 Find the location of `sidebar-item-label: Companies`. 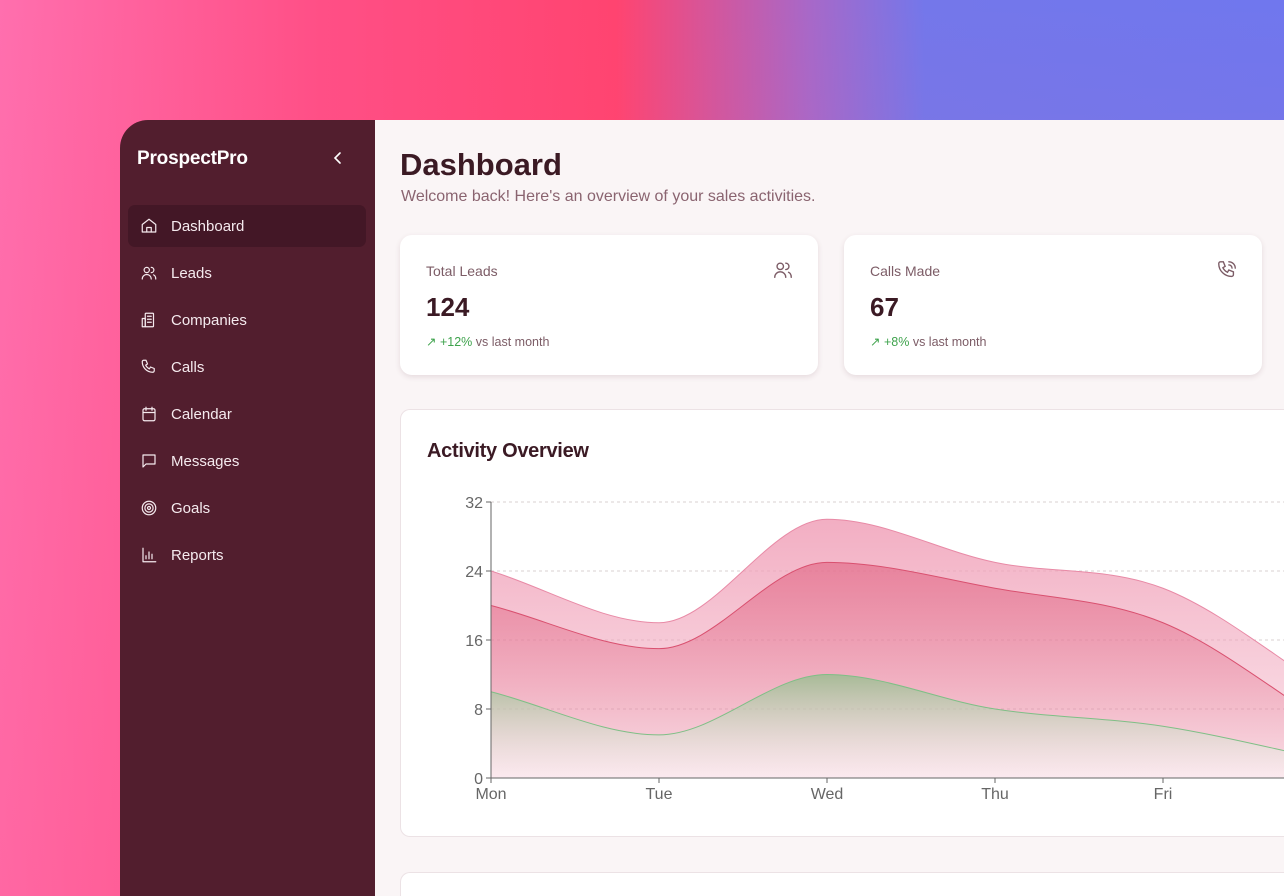

sidebar-item-label: Companies is located at coordinates (209, 320).